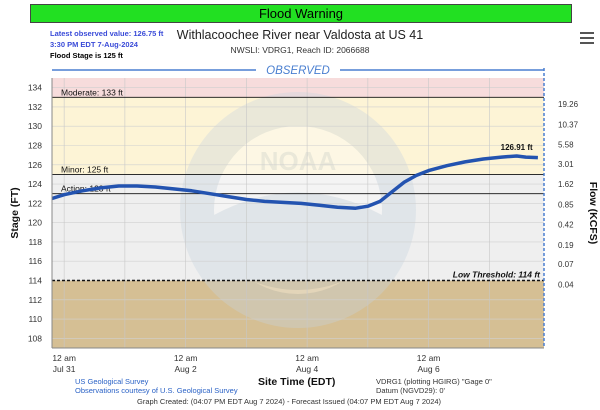 Image resolution: width=600 pixels, height=410 pixels. I want to click on x-tick-date: Jul 31, so click(64, 369).